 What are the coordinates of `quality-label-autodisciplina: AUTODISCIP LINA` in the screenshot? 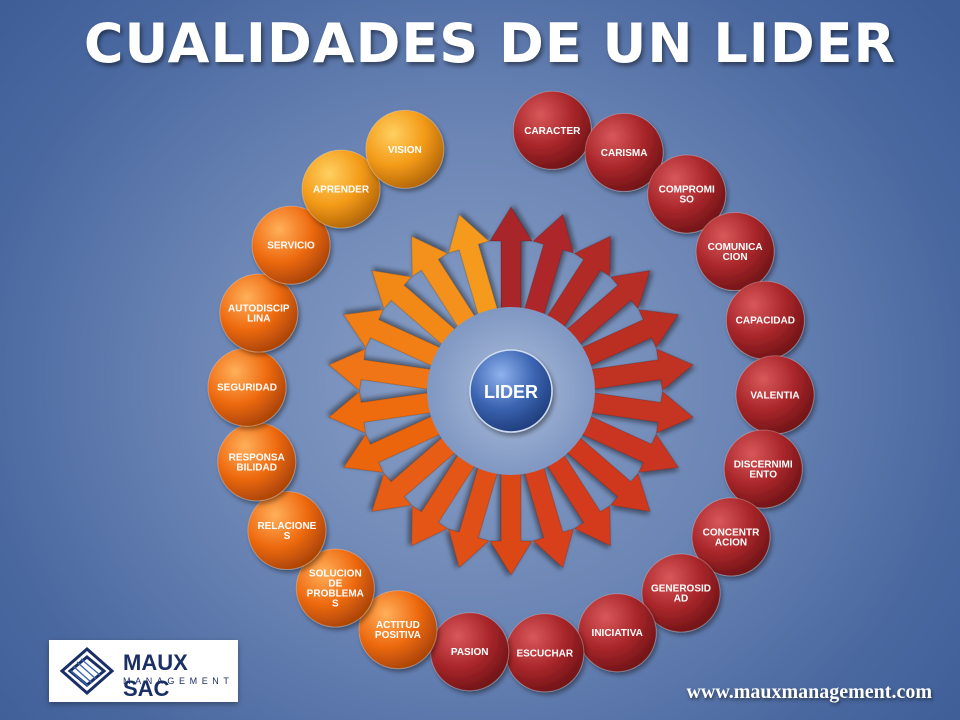 It's located at (259, 314).